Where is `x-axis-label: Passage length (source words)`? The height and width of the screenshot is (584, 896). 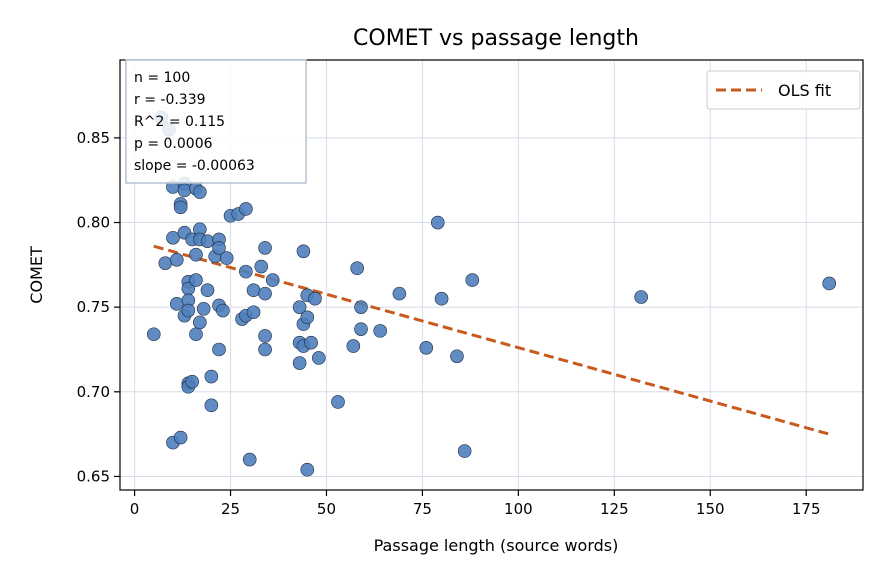
x-axis-label: Passage length (source words) is located at coordinates (496, 545).